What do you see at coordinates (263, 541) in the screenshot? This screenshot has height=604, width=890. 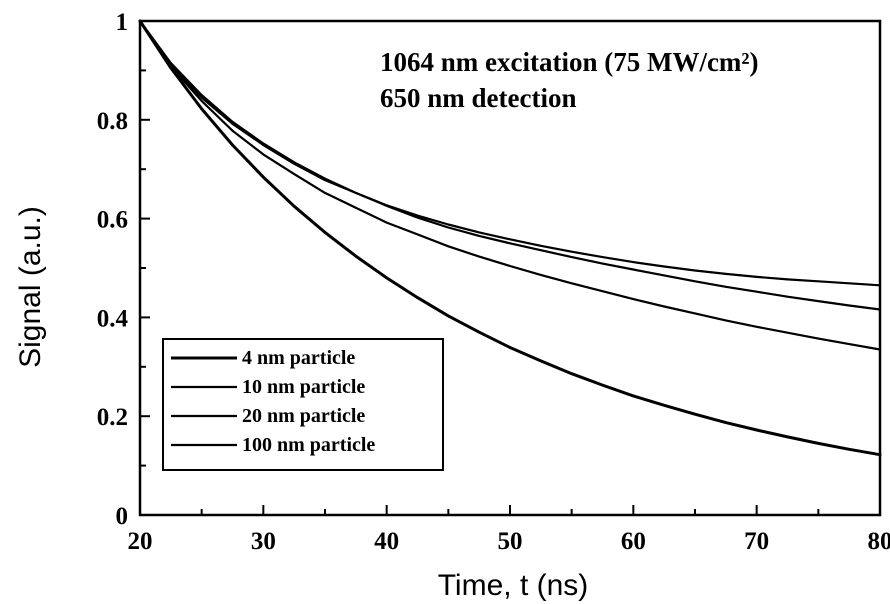 I see `x-tick-label: 30` at bounding box center [263, 541].